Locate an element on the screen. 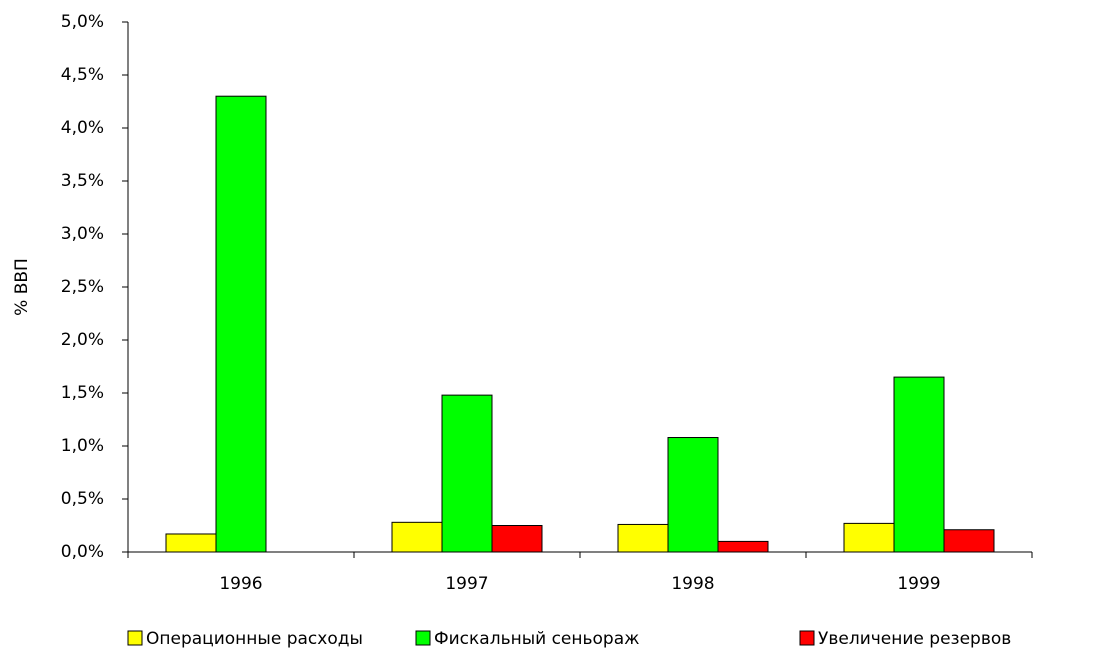 Image resolution: width=1097 pixels, height=655 pixels. x-tick-label: 1996 is located at coordinates (240, 584).